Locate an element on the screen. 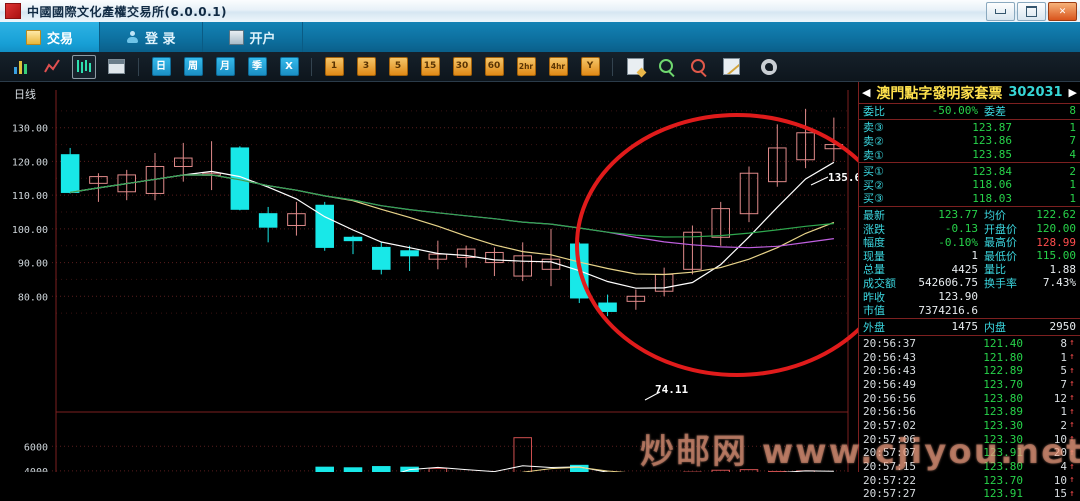 The width and height of the screenshot is (1080, 501). period-day-button: 日 is located at coordinates (161, 67).